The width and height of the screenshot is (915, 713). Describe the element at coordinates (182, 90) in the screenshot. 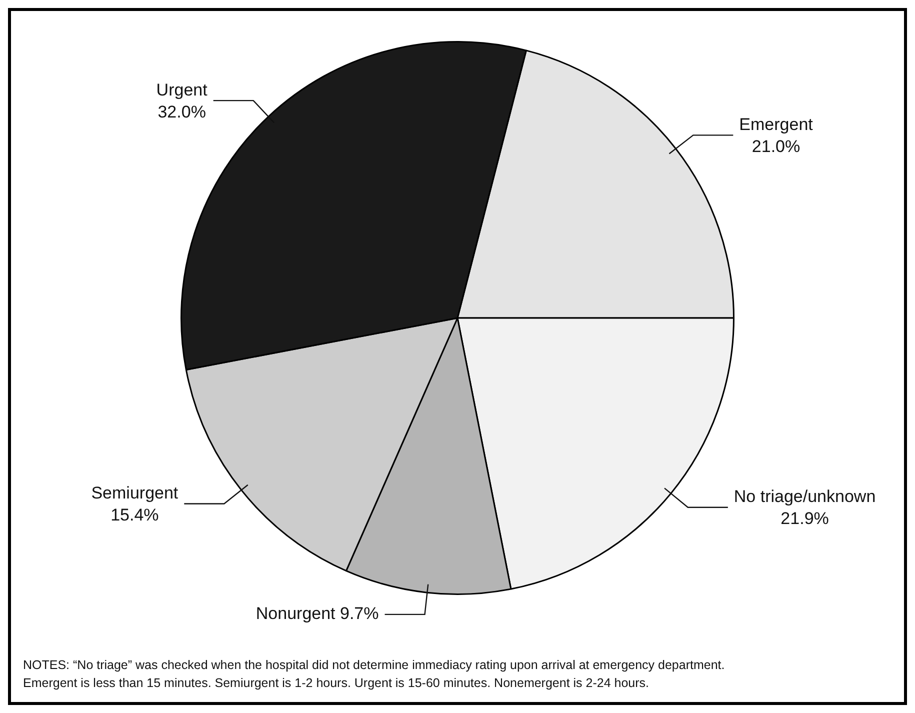

I see `slice-label: Urgent` at that location.